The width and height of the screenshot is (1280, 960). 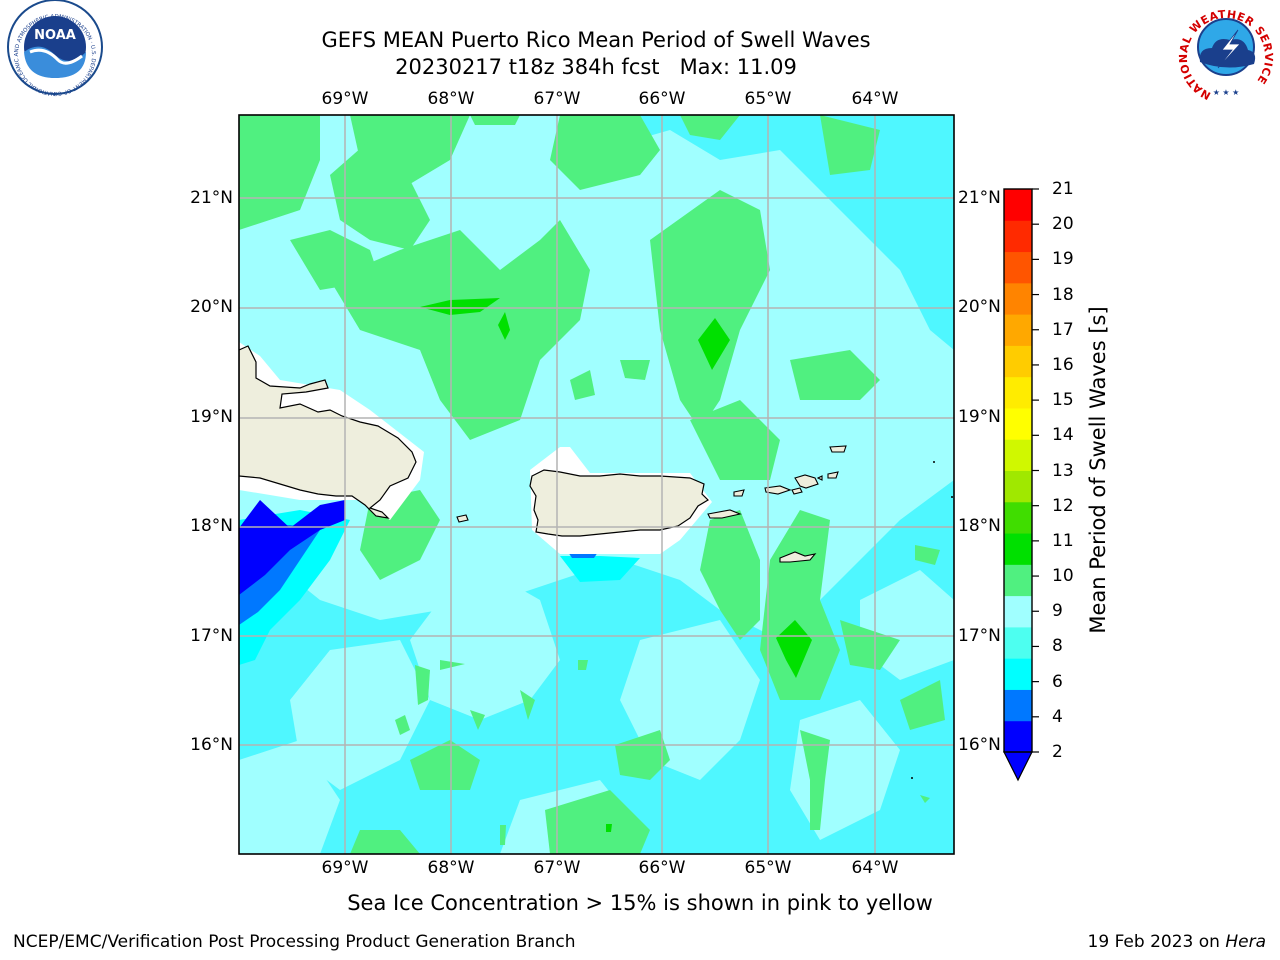 I want to click on machine-name: Hera, so click(x=1245, y=942).